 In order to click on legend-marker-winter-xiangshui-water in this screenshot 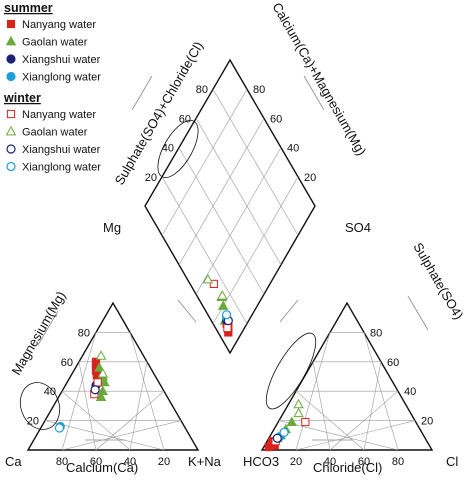, I will do `click(11, 149)`.